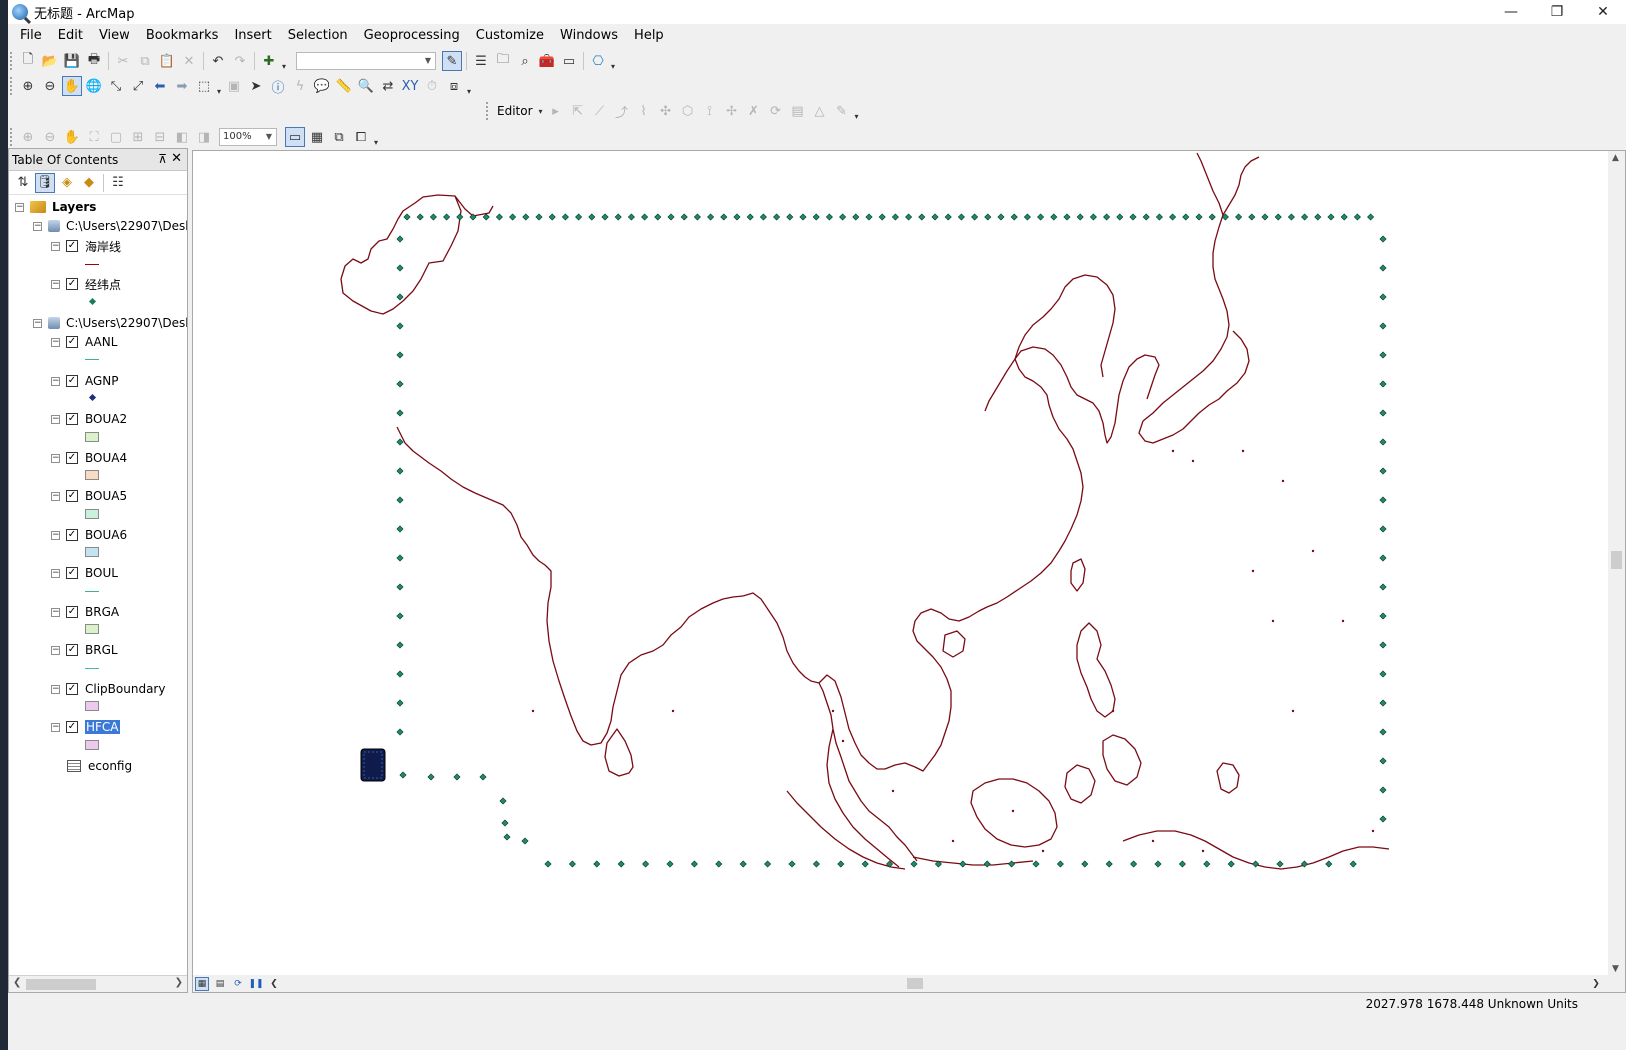 This screenshot has width=1626, height=1050. I want to click on paste-icon: 📋, so click(167, 61).